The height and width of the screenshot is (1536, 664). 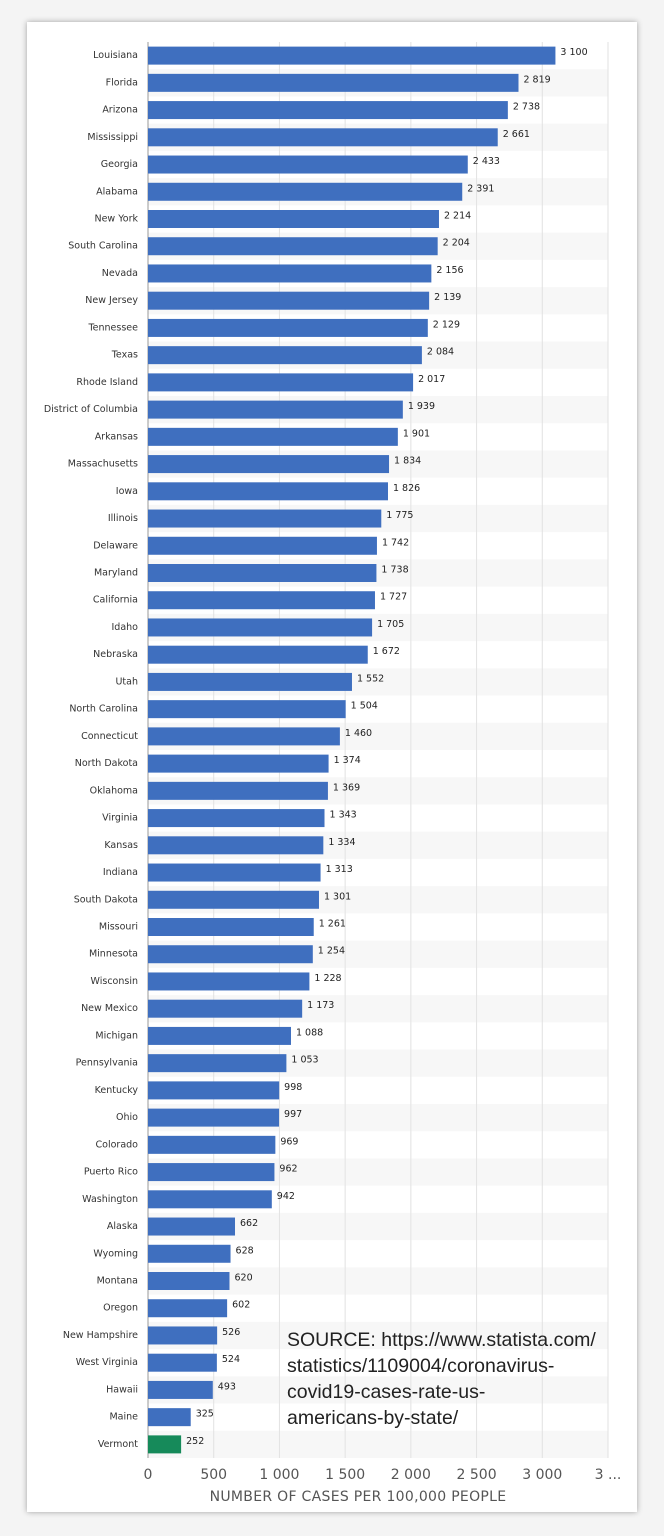 I want to click on y-tick-label: New York, so click(x=116, y=219).